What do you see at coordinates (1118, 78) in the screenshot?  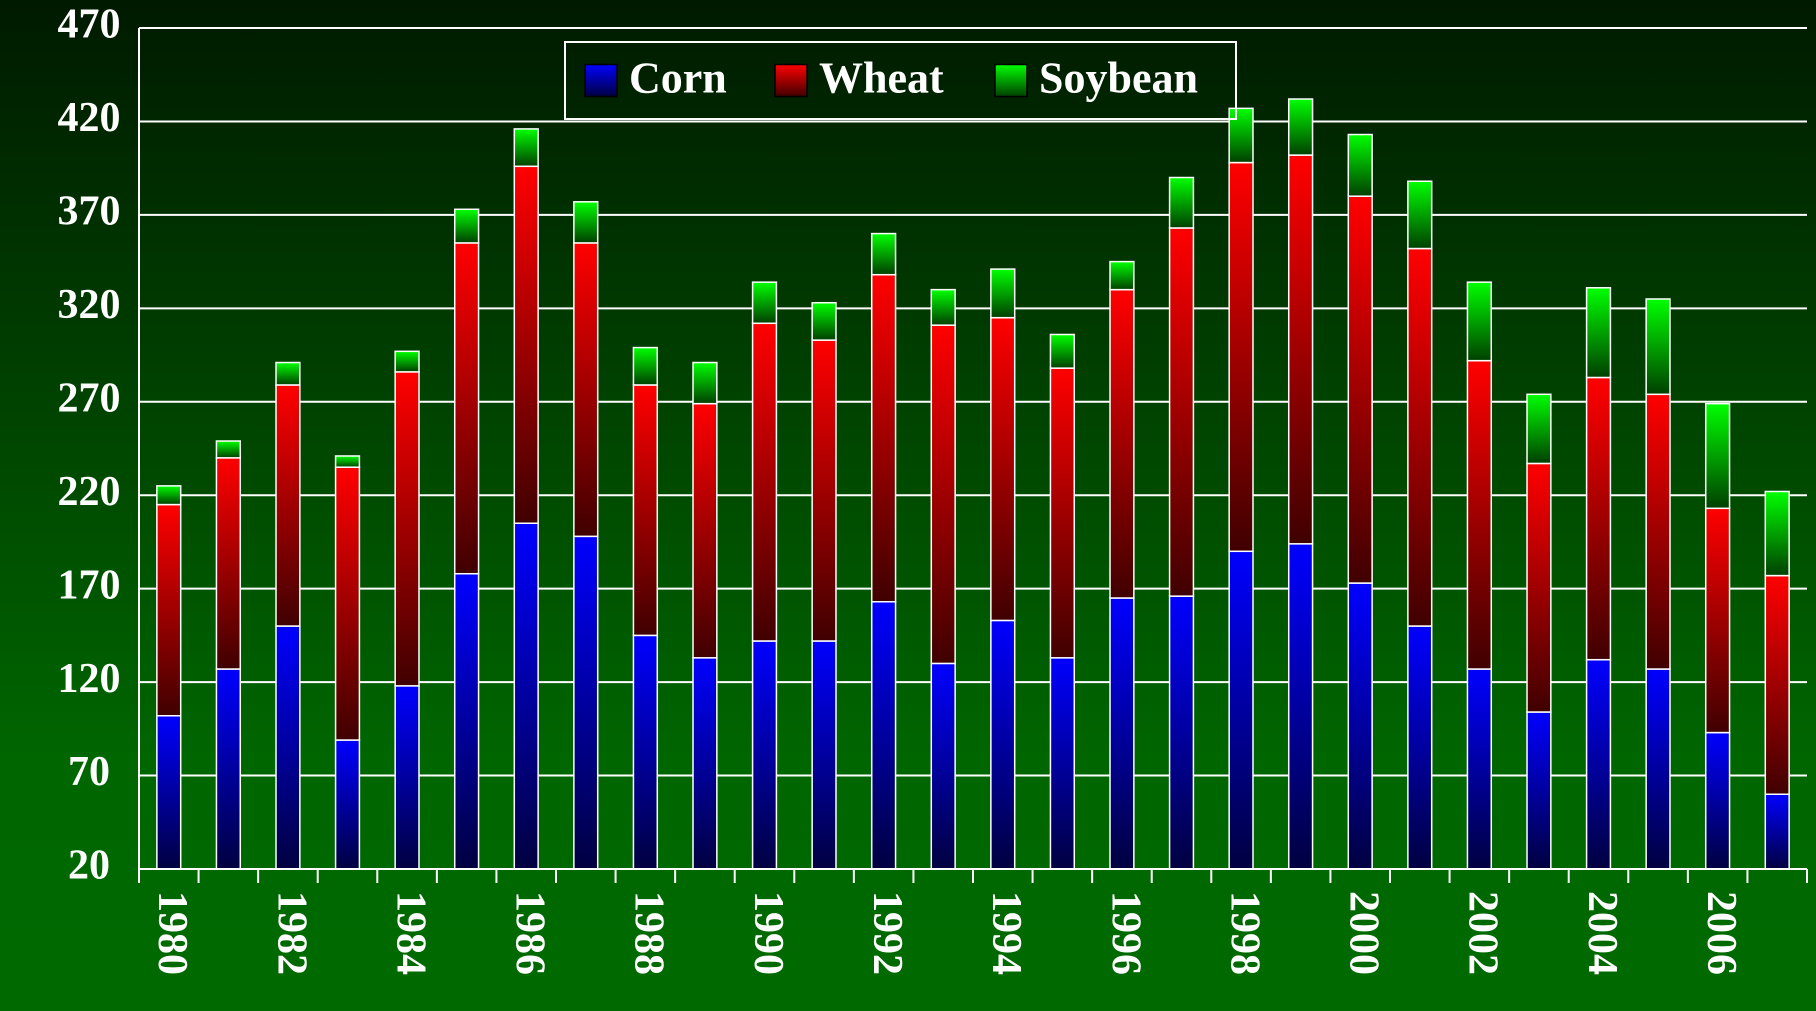 I see `legend-label: Soybean` at bounding box center [1118, 78].